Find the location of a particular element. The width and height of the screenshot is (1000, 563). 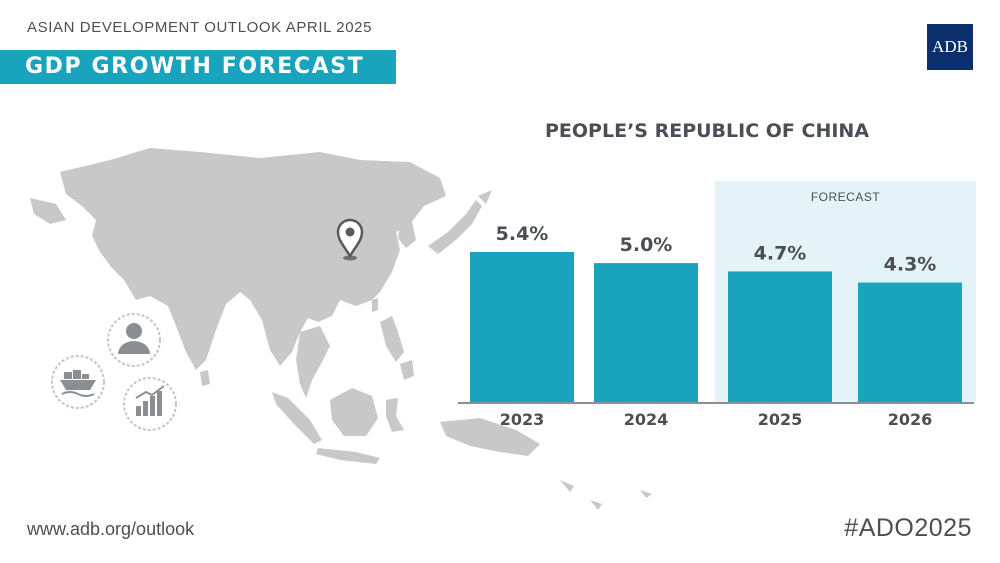

growth-chart-icon is located at coordinates (150, 404).